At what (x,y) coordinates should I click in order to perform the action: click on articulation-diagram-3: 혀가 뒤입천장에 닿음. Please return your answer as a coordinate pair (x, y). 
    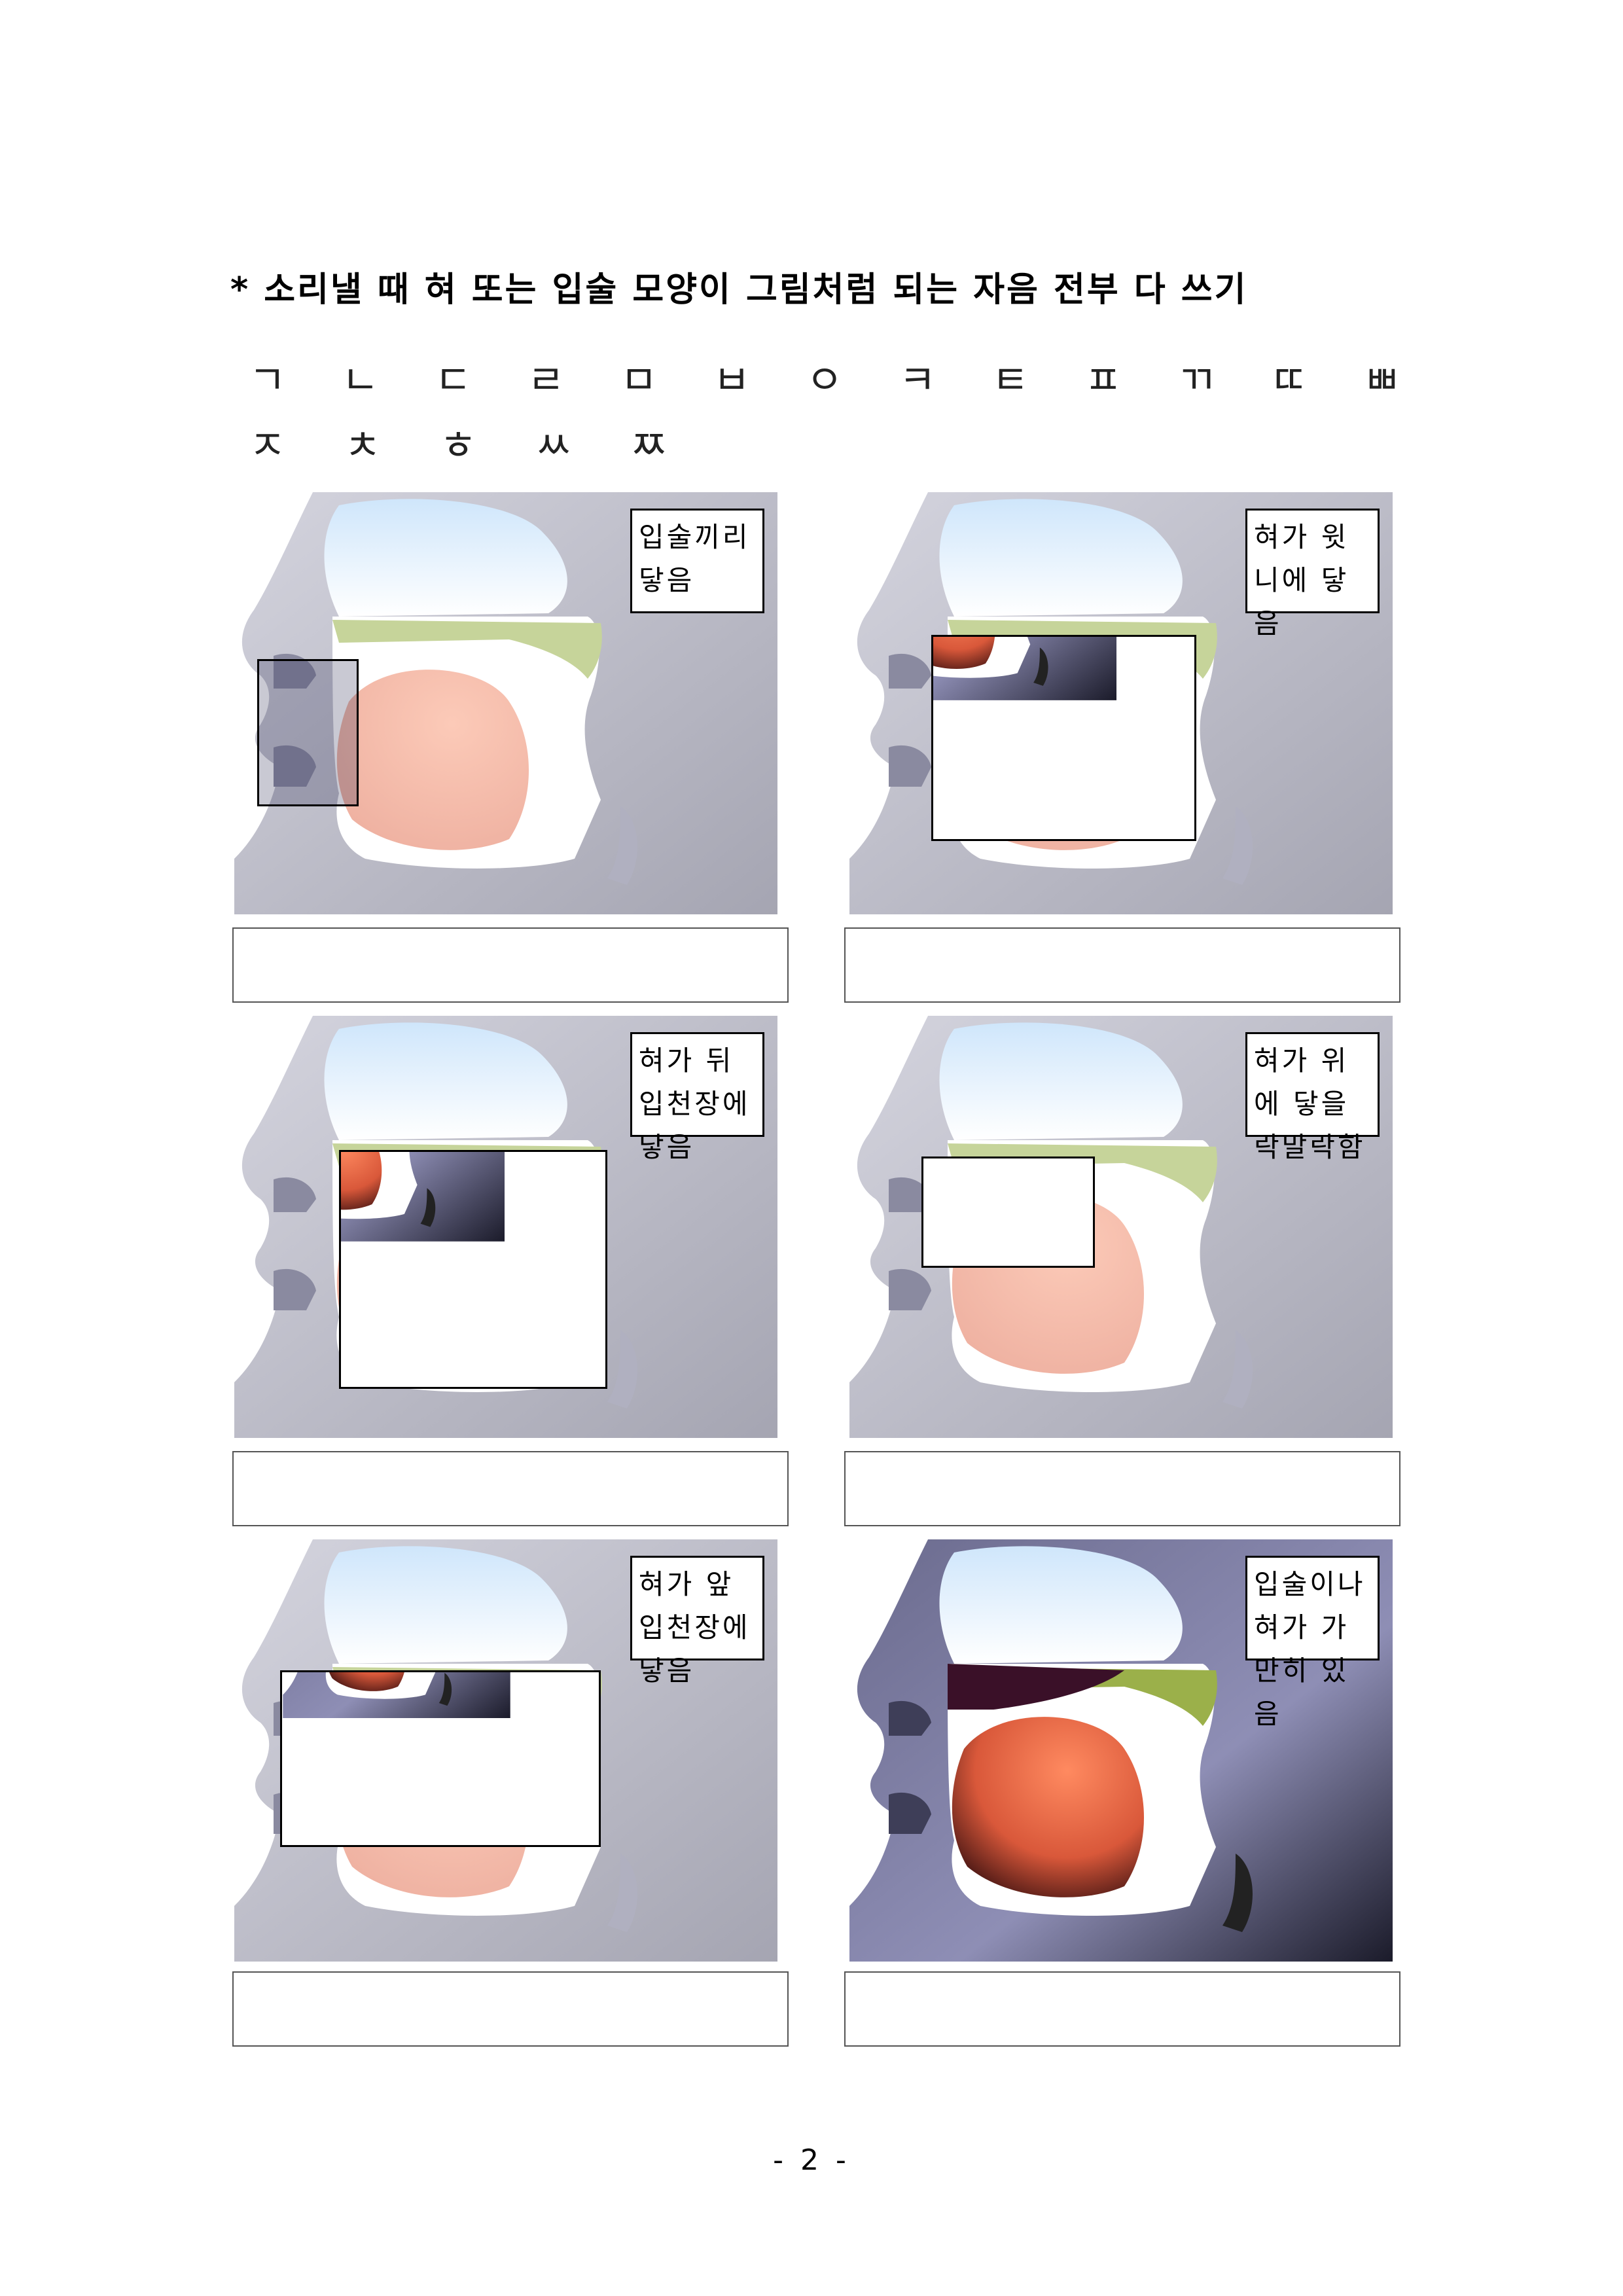
    Looking at the image, I should click on (506, 1227).